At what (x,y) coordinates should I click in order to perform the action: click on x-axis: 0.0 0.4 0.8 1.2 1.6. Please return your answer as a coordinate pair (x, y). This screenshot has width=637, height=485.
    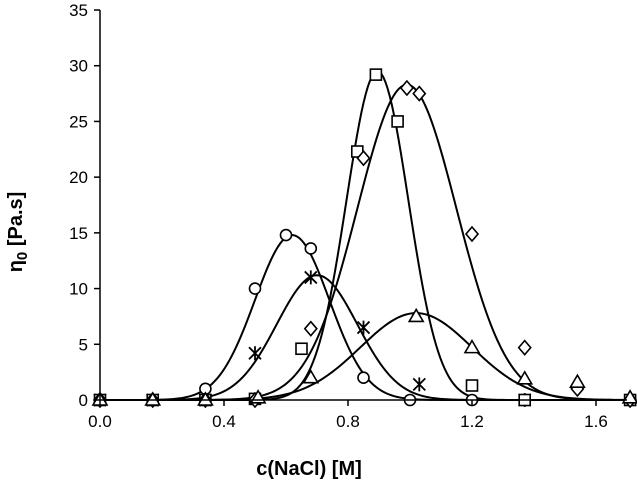
    Looking at the image, I should click on (357, 415).